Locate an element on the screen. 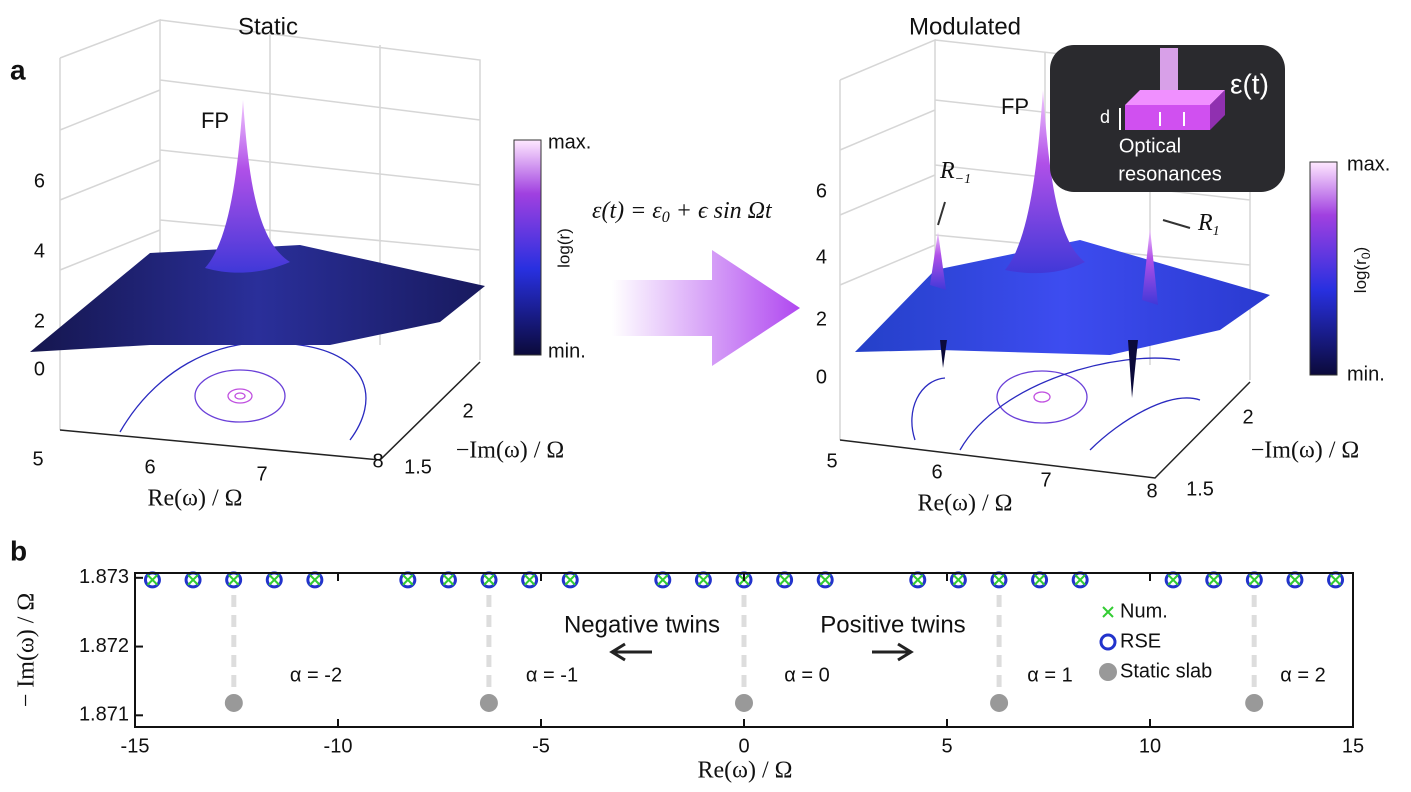  colorbar-title: log(r) is located at coordinates (563, 248).